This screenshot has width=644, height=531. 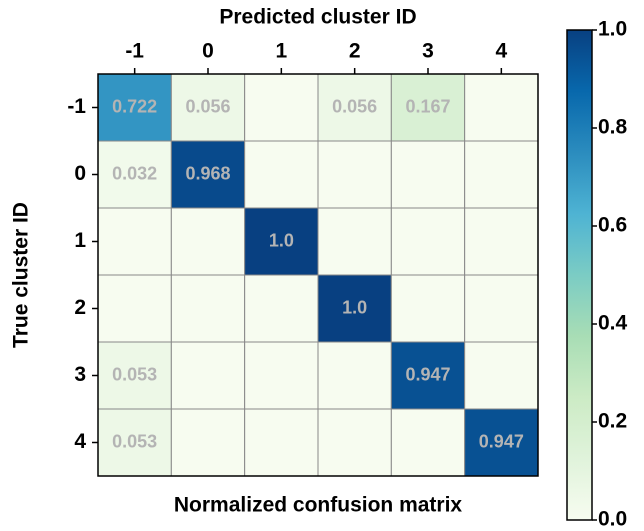 I want to click on colorbar-tick-label: 0.4, so click(x=613, y=323).